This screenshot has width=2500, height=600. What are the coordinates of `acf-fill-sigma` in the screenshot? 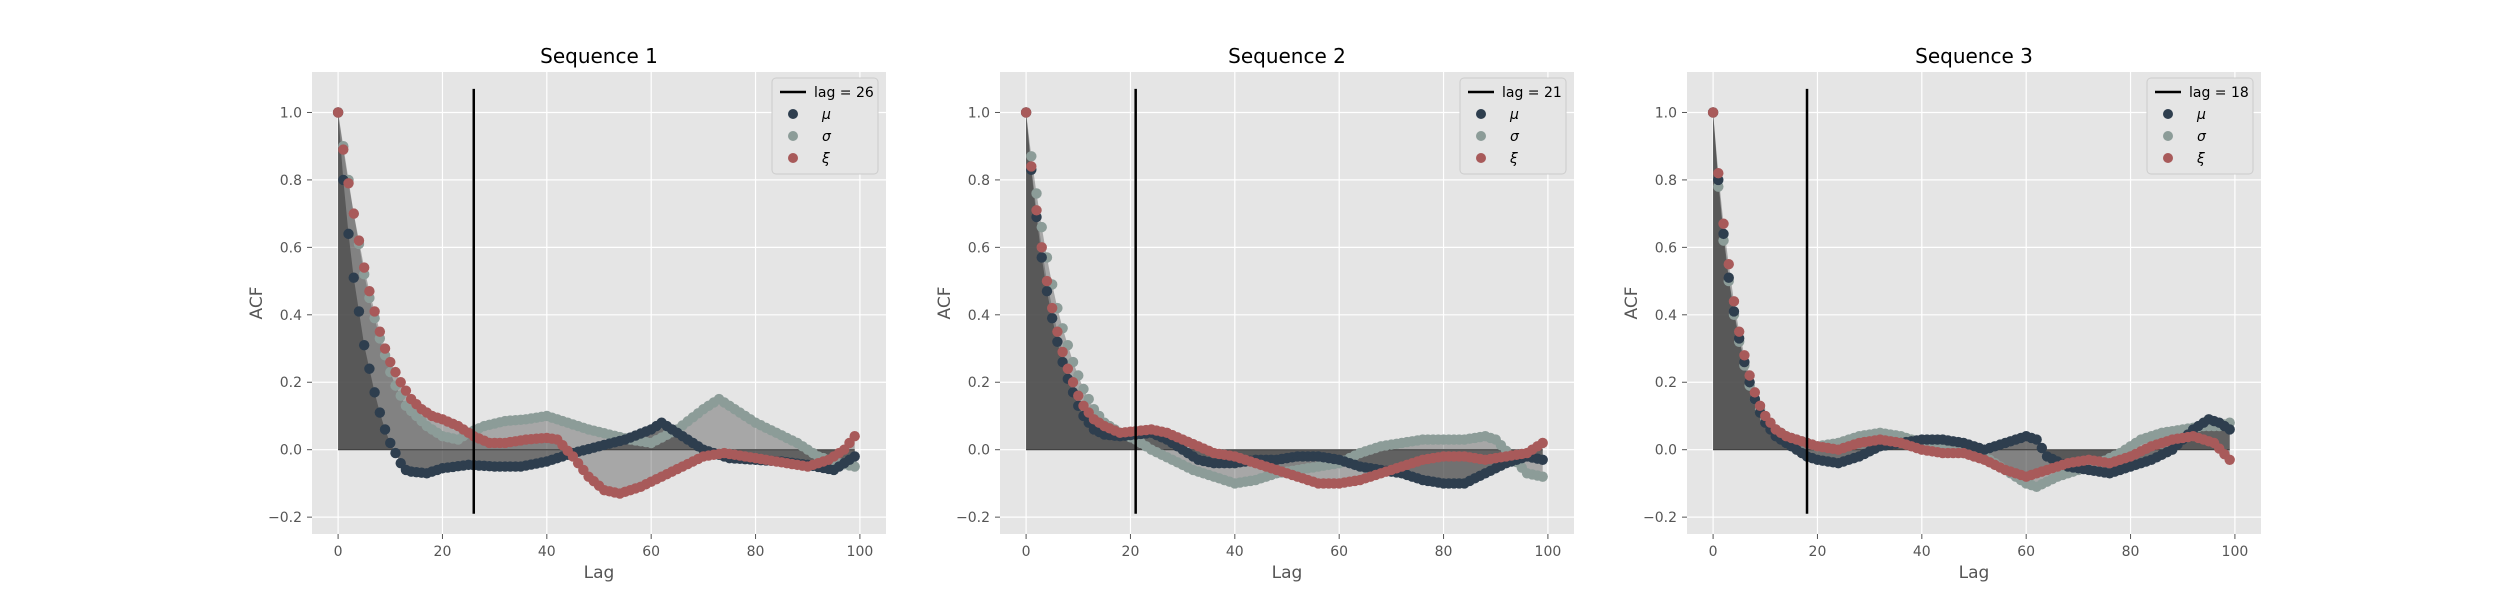 It's located at (1284, 298).